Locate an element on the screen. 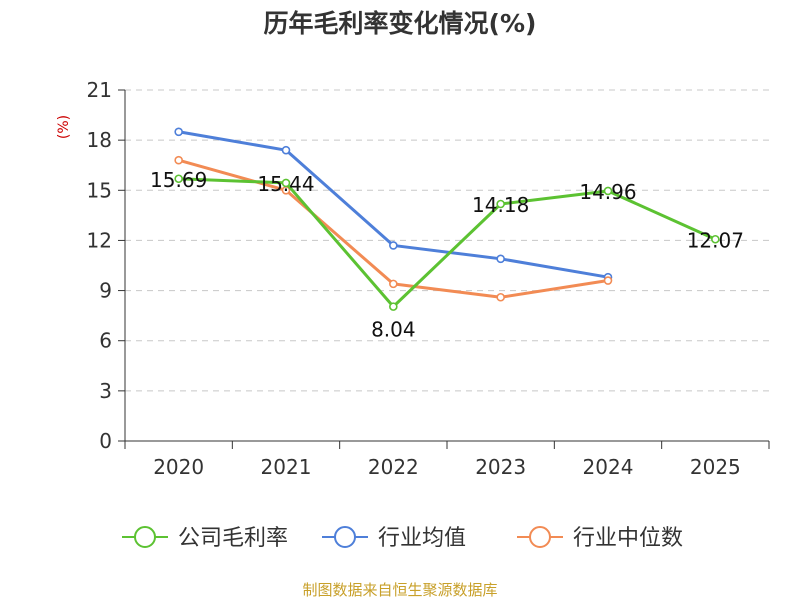  y-tick-label: 0 is located at coordinates (105, 441).